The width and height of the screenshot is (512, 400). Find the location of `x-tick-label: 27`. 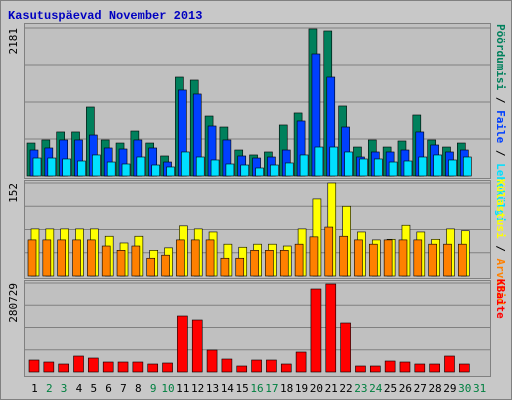

x-tick-label: 27 is located at coordinates (420, 388).